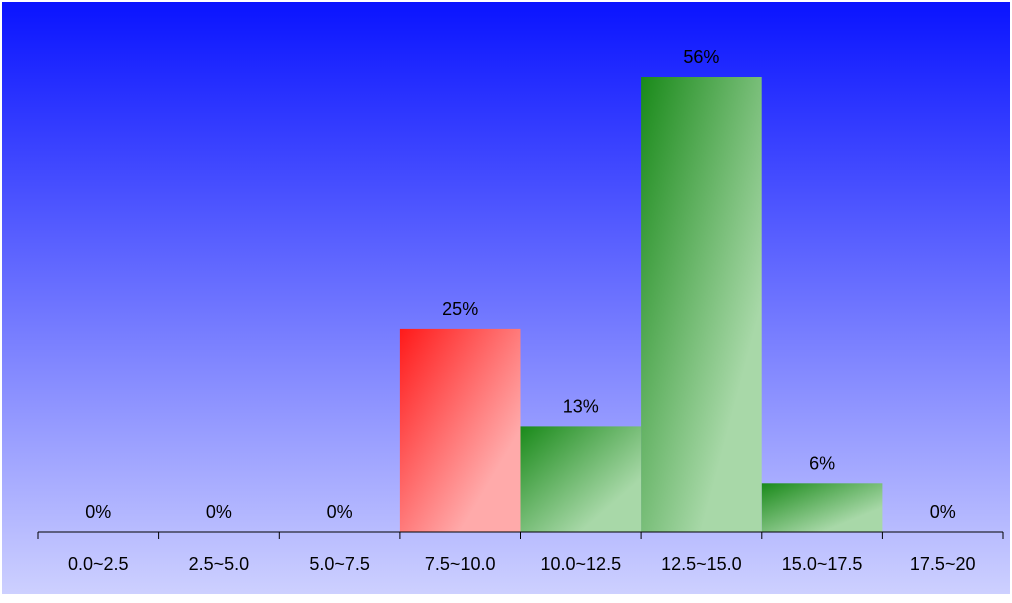  Describe the element at coordinates (98, 512) in the screenshot. I see `data-label-0.0~2.5: 0%` at that location.